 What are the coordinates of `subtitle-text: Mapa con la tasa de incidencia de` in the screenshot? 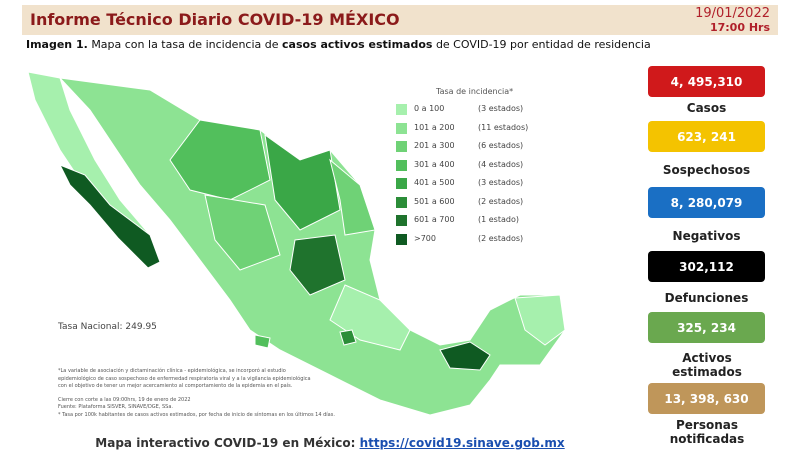 It's located at (185, 44).